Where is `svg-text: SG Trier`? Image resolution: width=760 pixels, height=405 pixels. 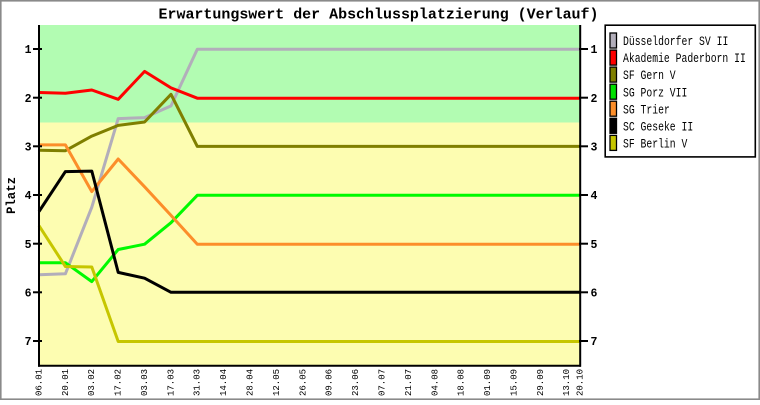 svg-text: SG Trier is located at coordinates (646, 109).